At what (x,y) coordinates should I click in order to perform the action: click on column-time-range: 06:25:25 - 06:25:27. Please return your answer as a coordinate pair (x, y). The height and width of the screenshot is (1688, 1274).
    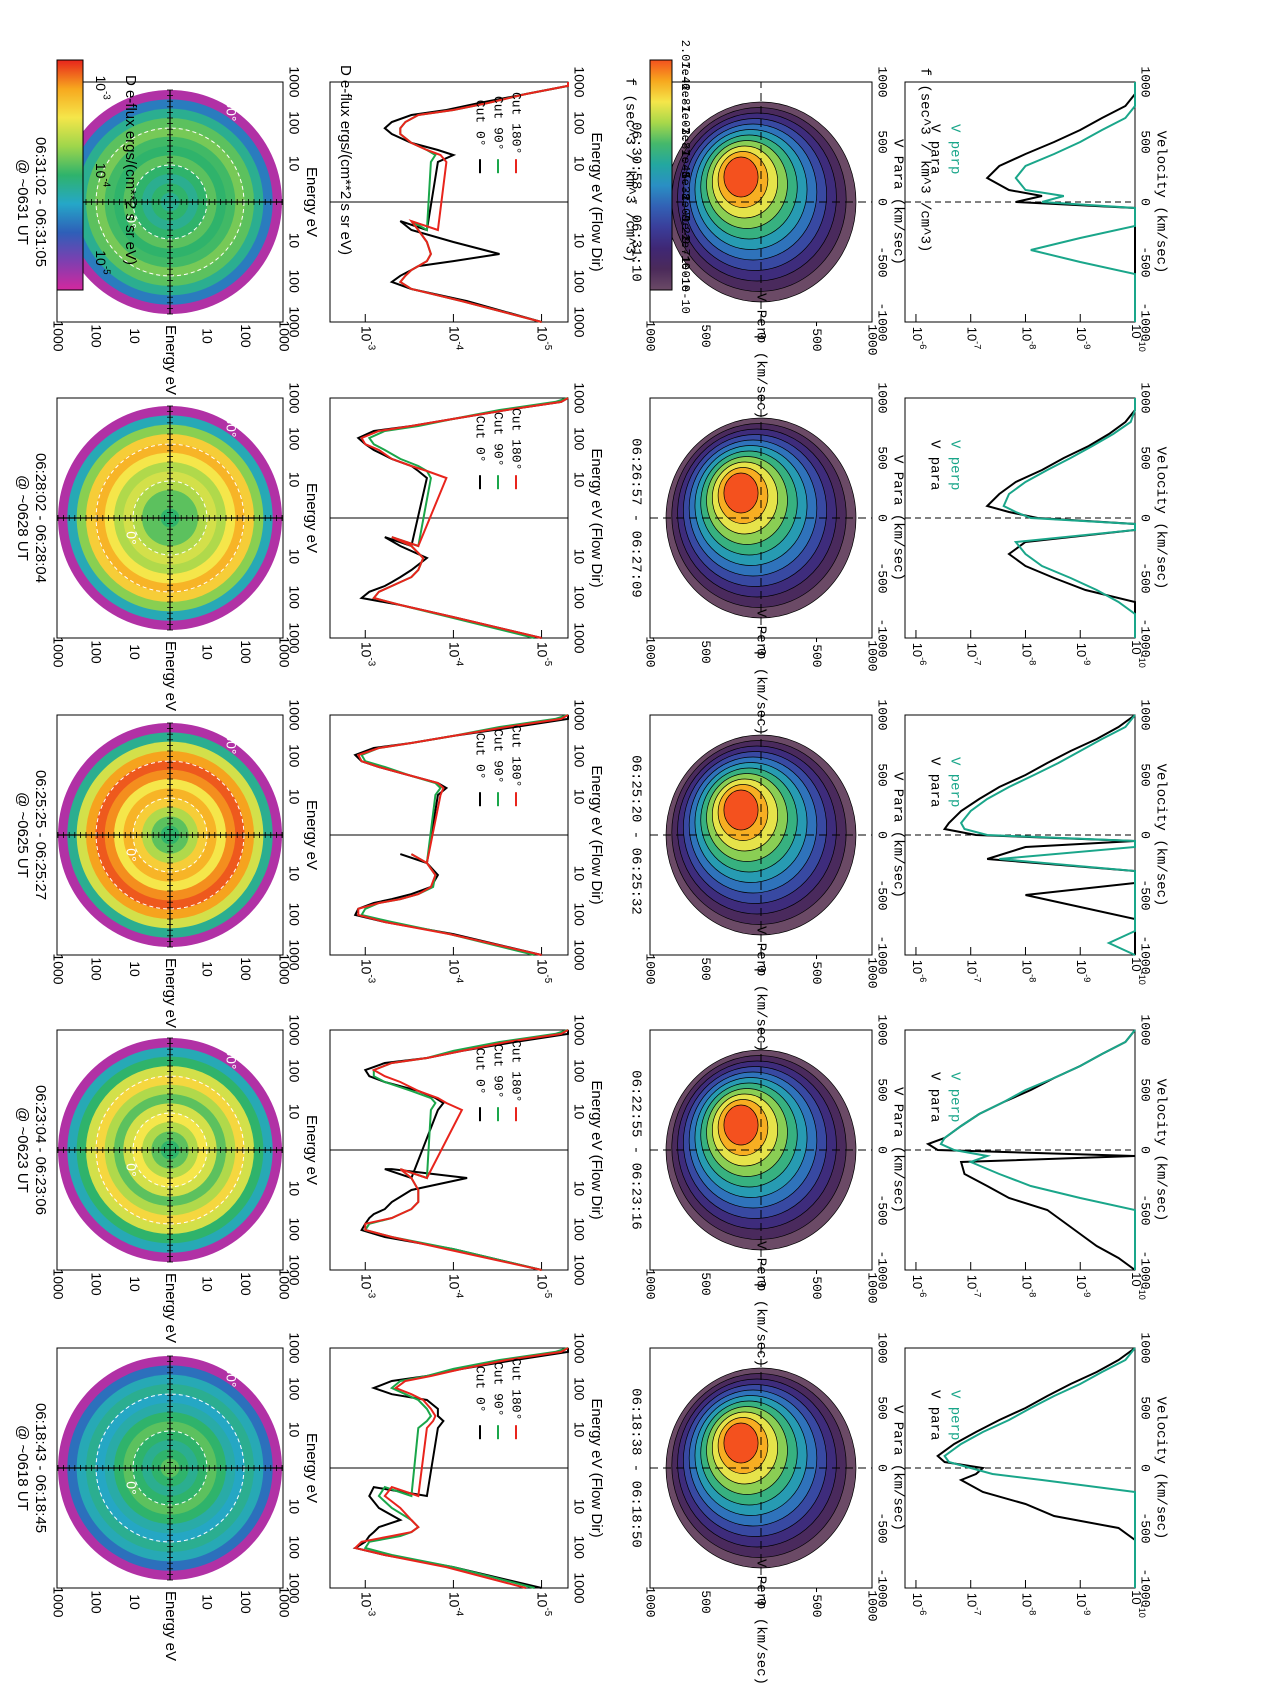
    Looking at the image, I should click on (40, 835).